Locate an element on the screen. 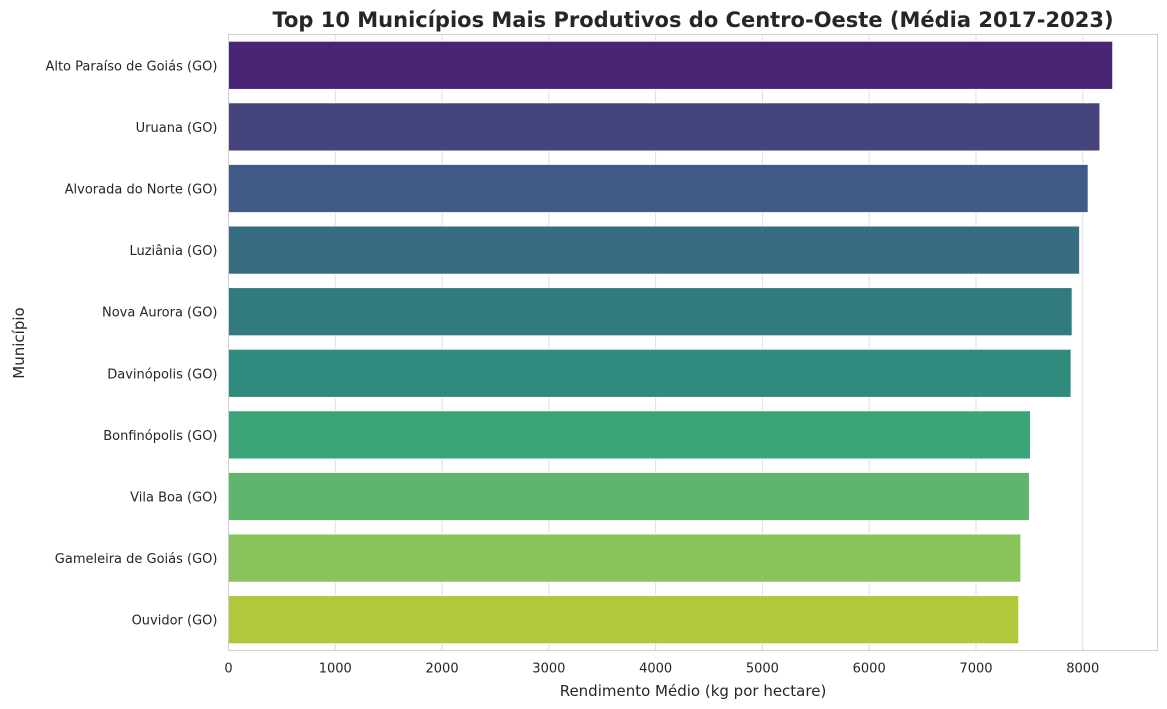  y-axis-label: Município is located at coordinates (19, 342).